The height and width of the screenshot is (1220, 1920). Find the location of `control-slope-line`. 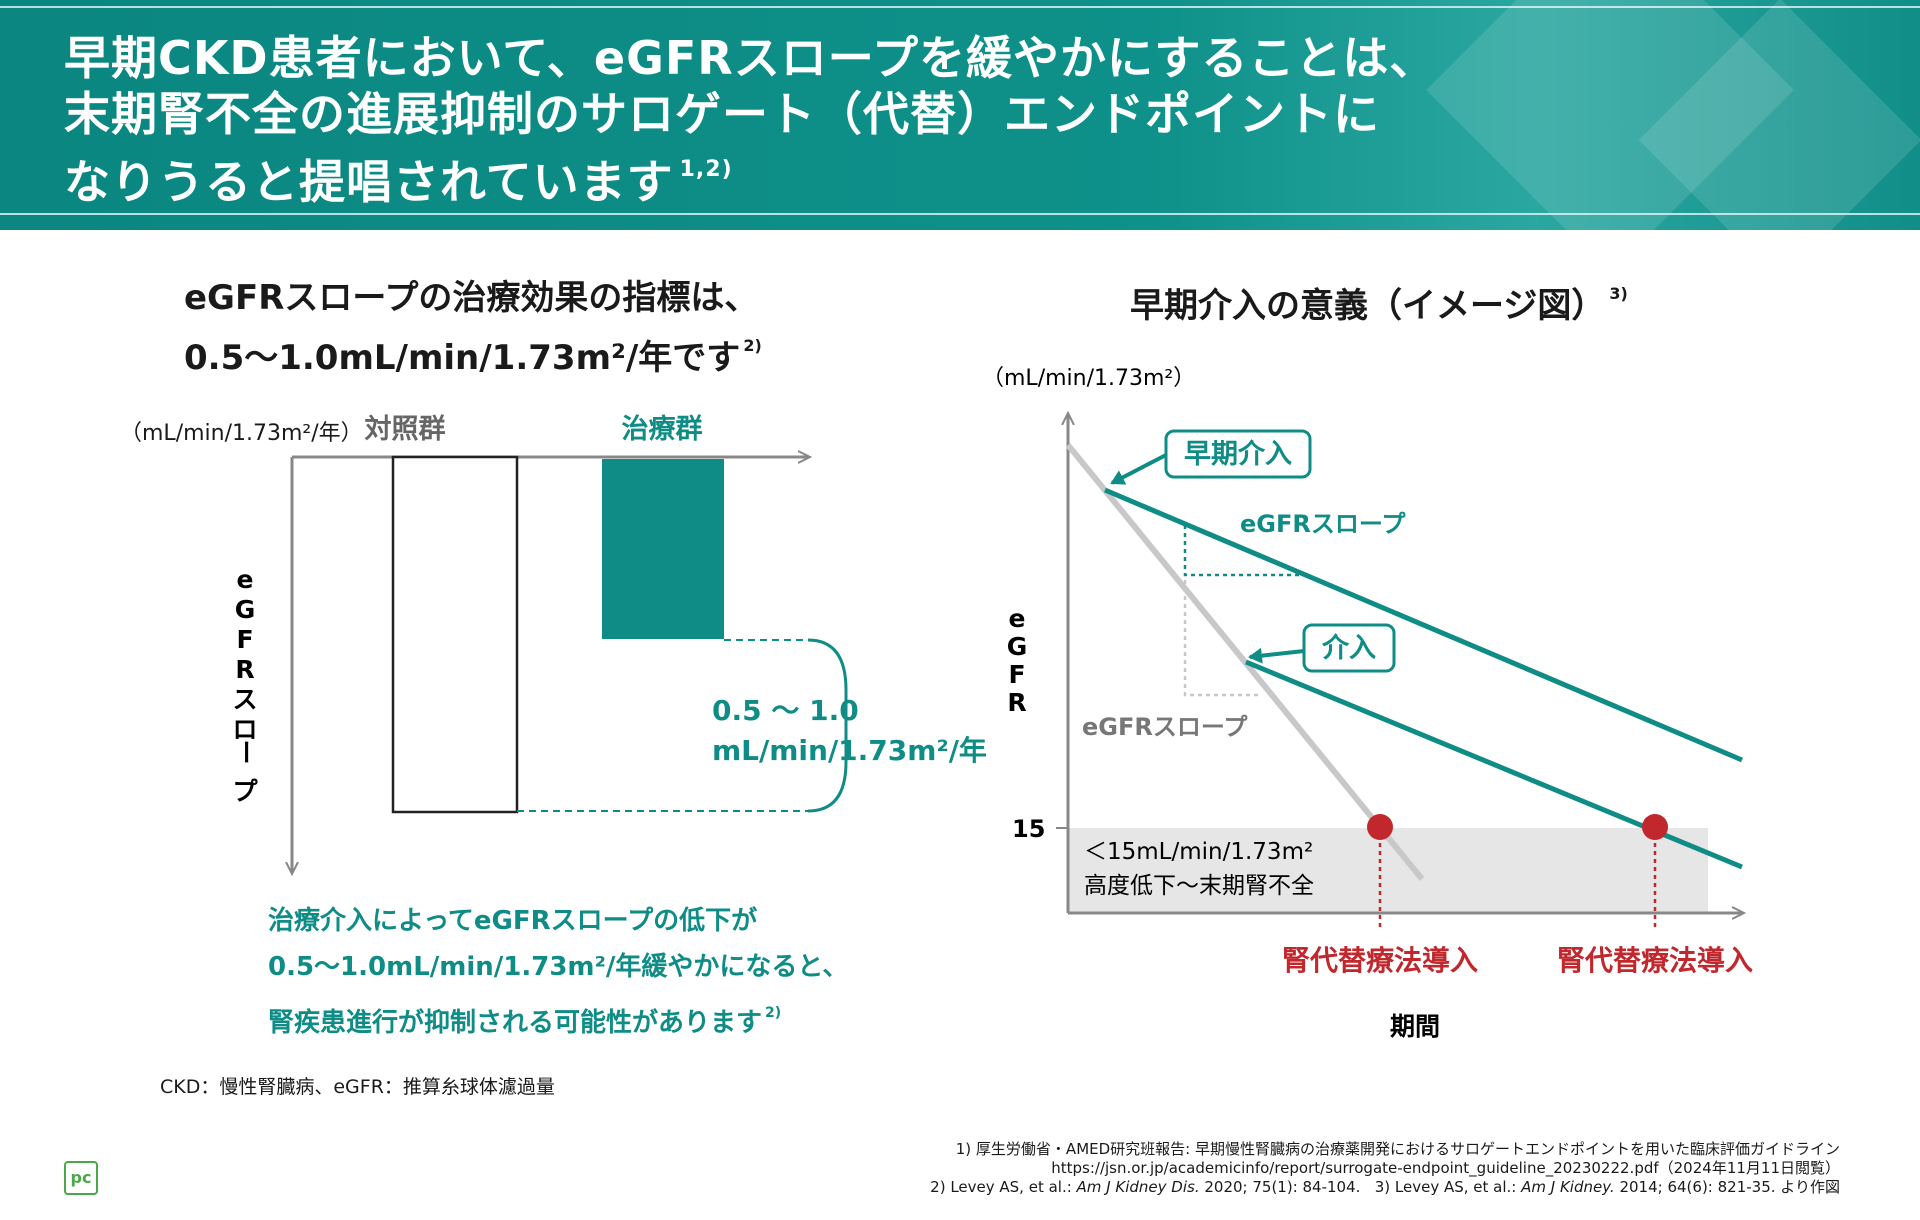

control-slope-line is located at coordinates (1245, 662).